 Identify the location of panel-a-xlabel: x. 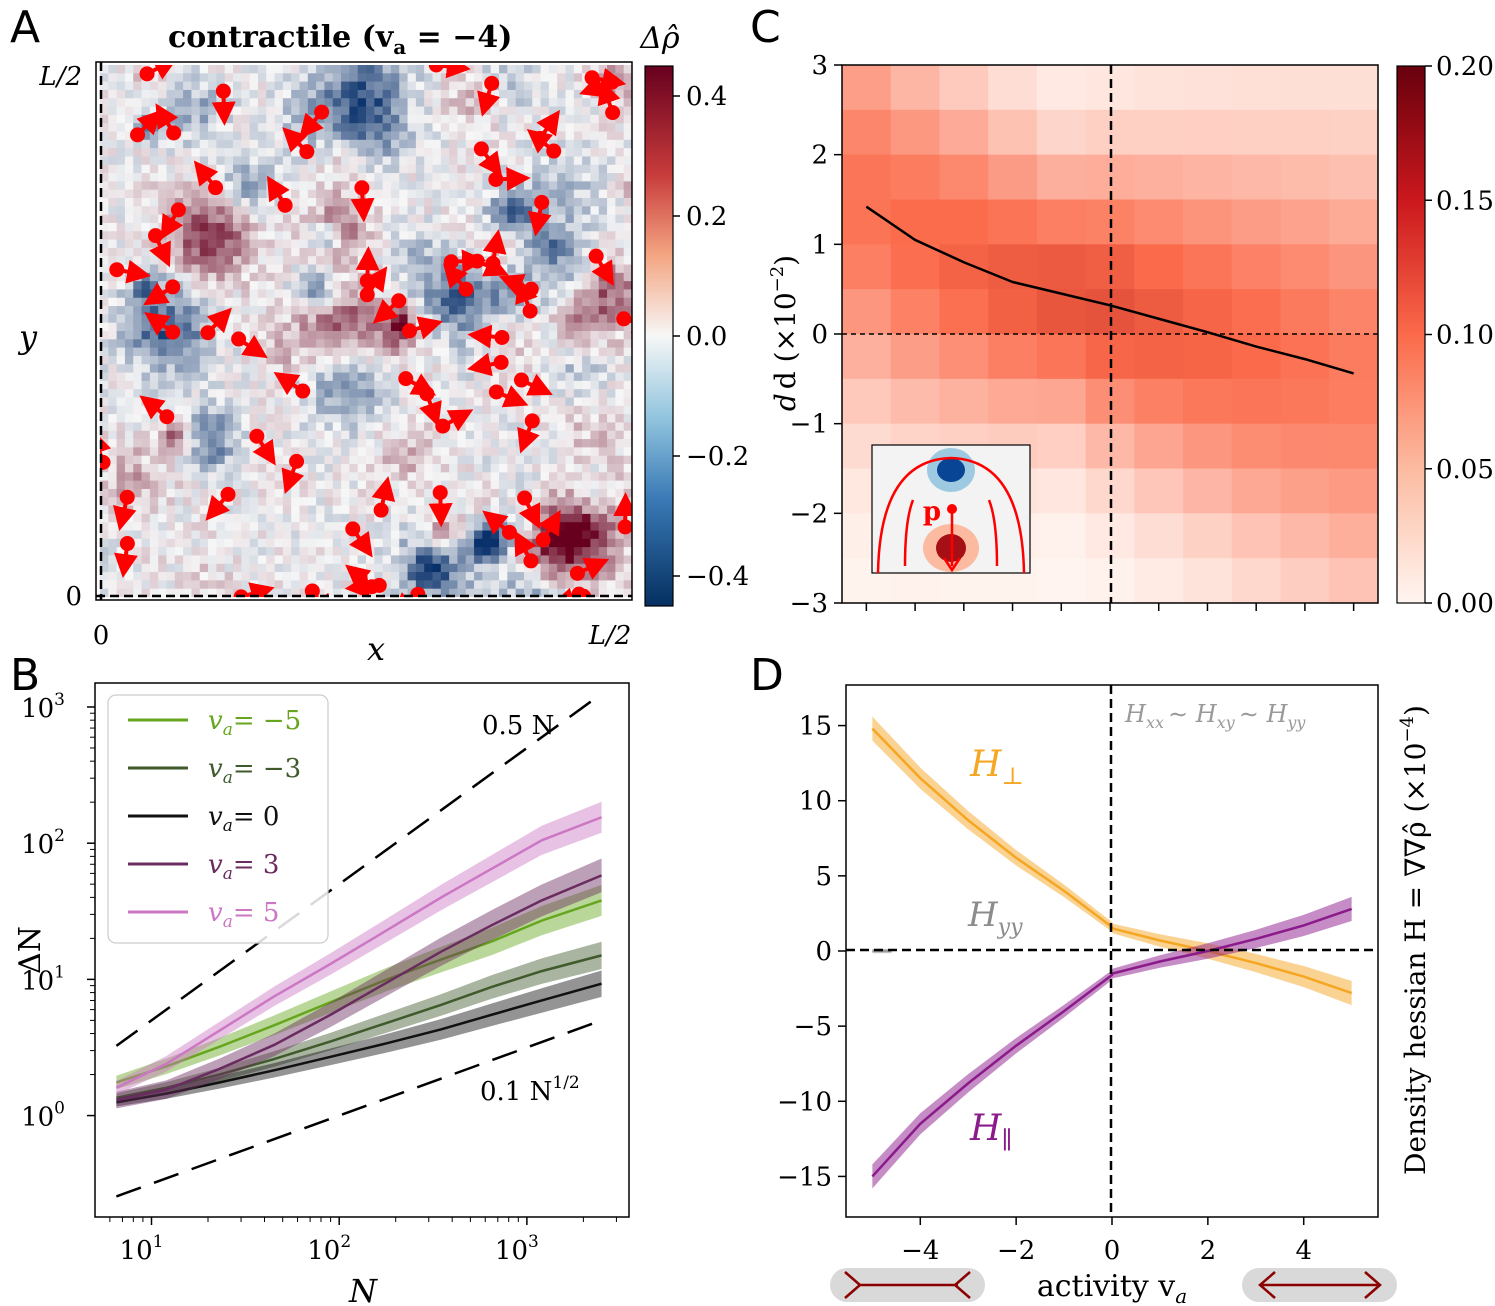
(376, 649).